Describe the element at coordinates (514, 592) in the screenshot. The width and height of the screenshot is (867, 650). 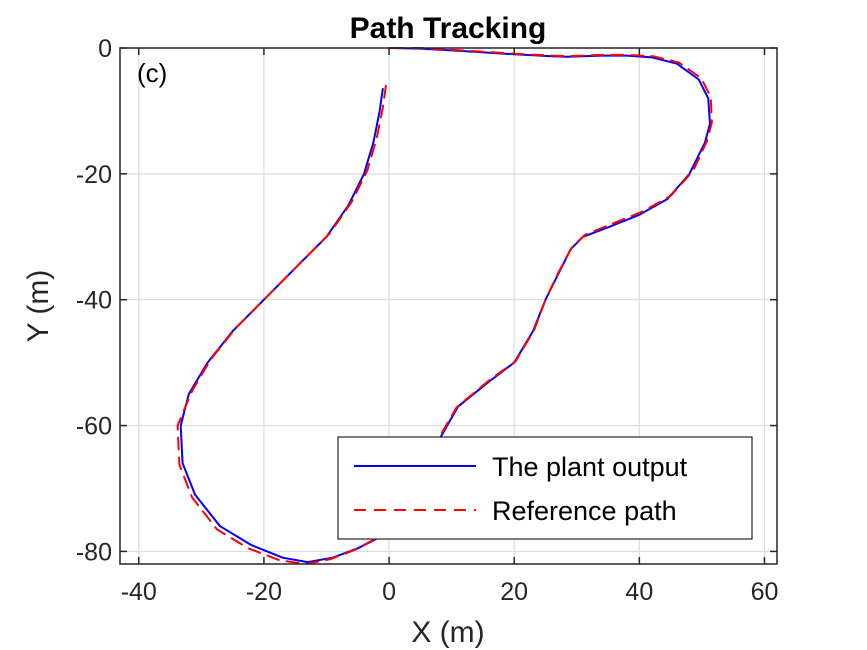
I see `x-tick-label: 20` at that location.